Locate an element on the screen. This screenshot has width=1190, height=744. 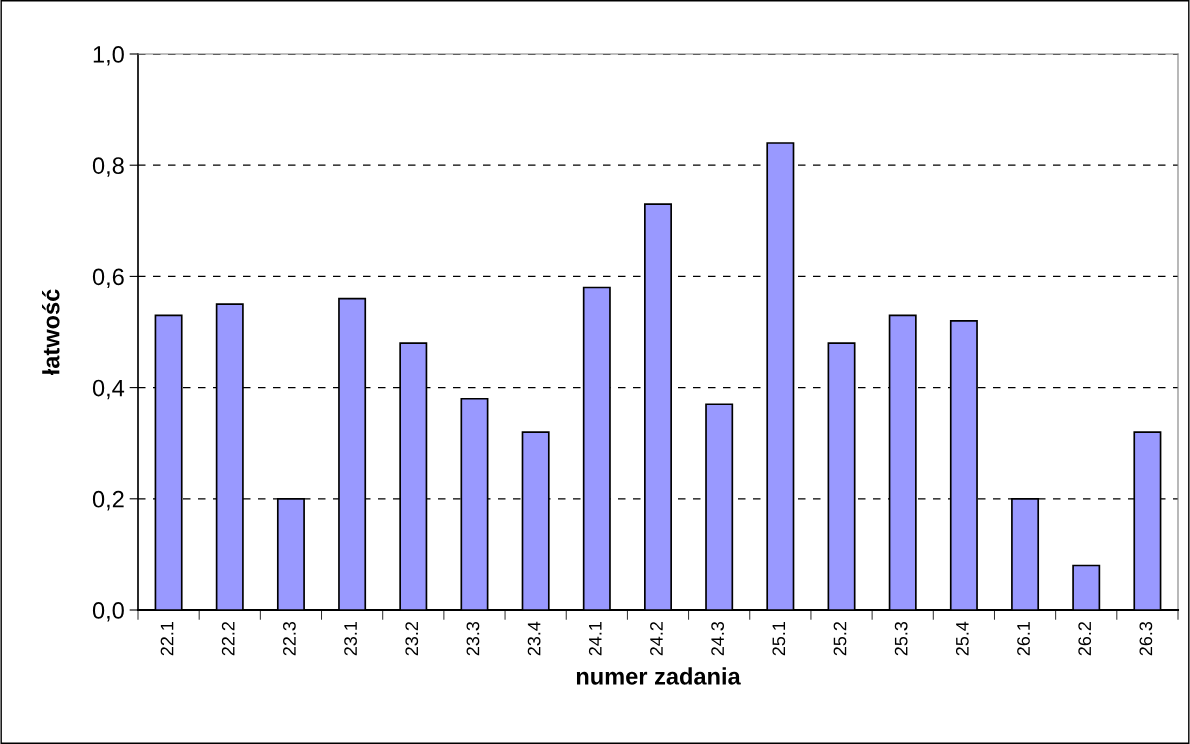
y-tick-label: 0,4 is located at coordinates (108, 389).